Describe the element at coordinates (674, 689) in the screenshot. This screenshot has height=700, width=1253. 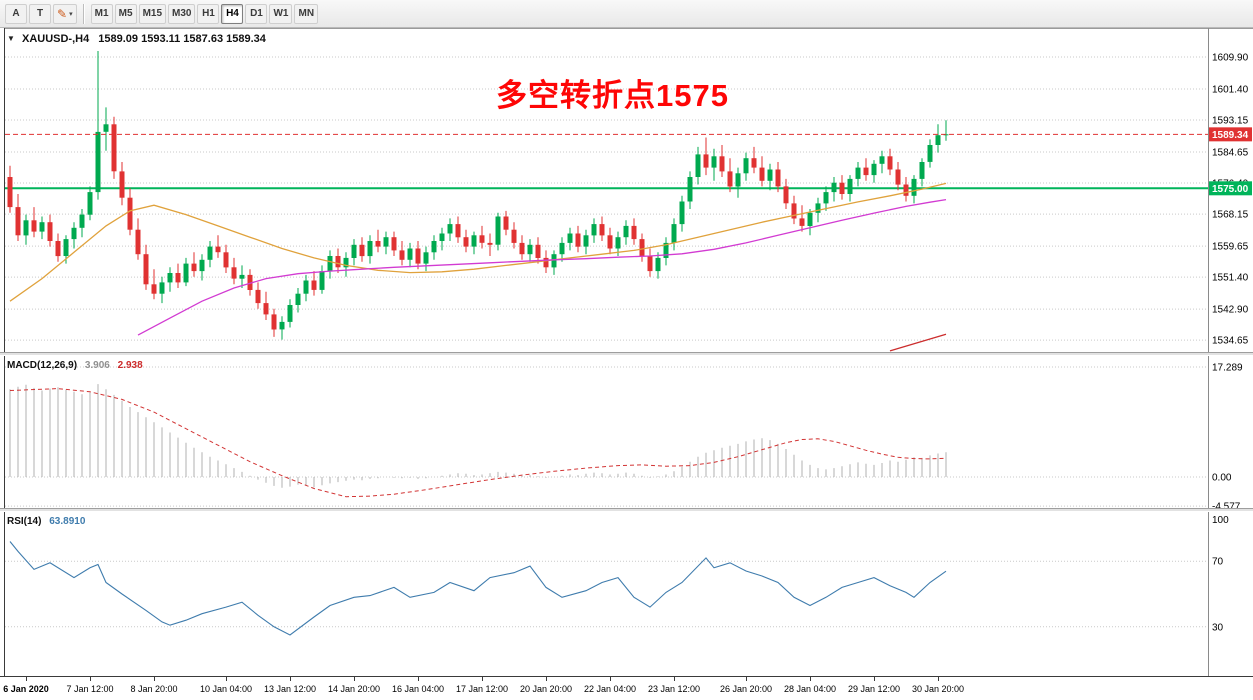
I see `time-axis-label: 23 Jan 12:00` at that location.